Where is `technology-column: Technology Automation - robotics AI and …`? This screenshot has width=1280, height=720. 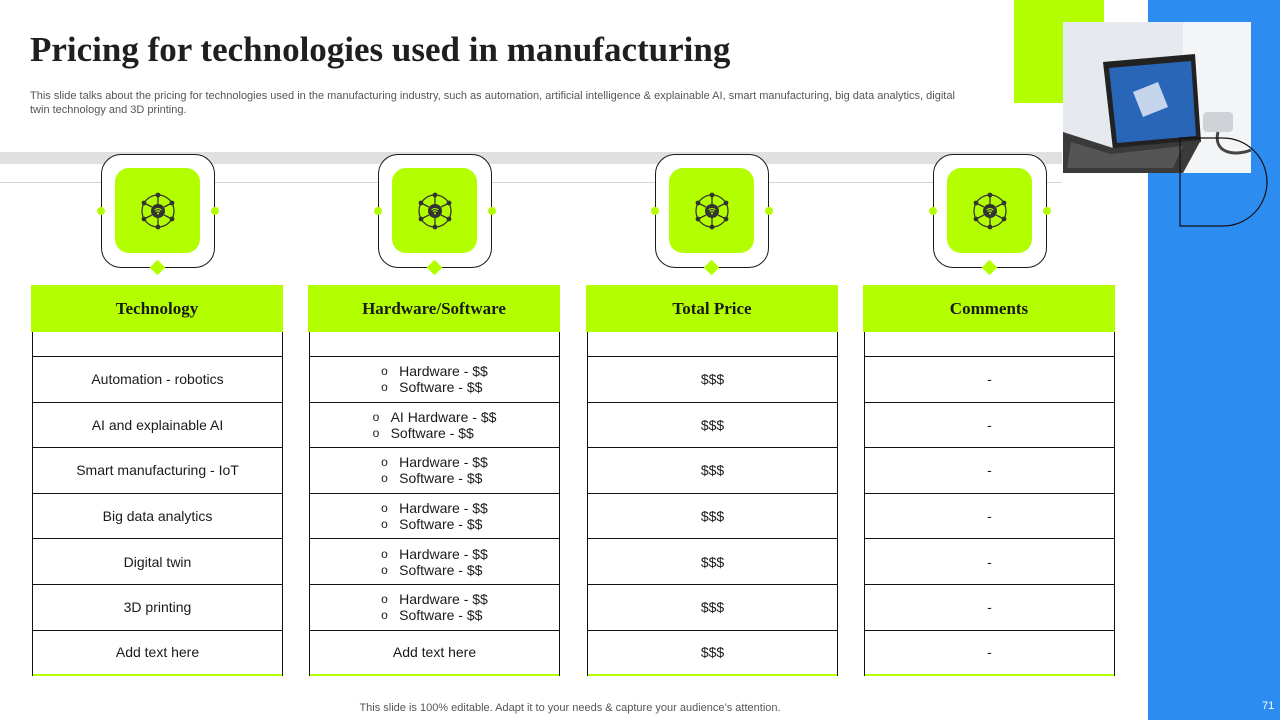
technology-column: Technology Automation - robotics AI and … is located at coordinates (157, 481).